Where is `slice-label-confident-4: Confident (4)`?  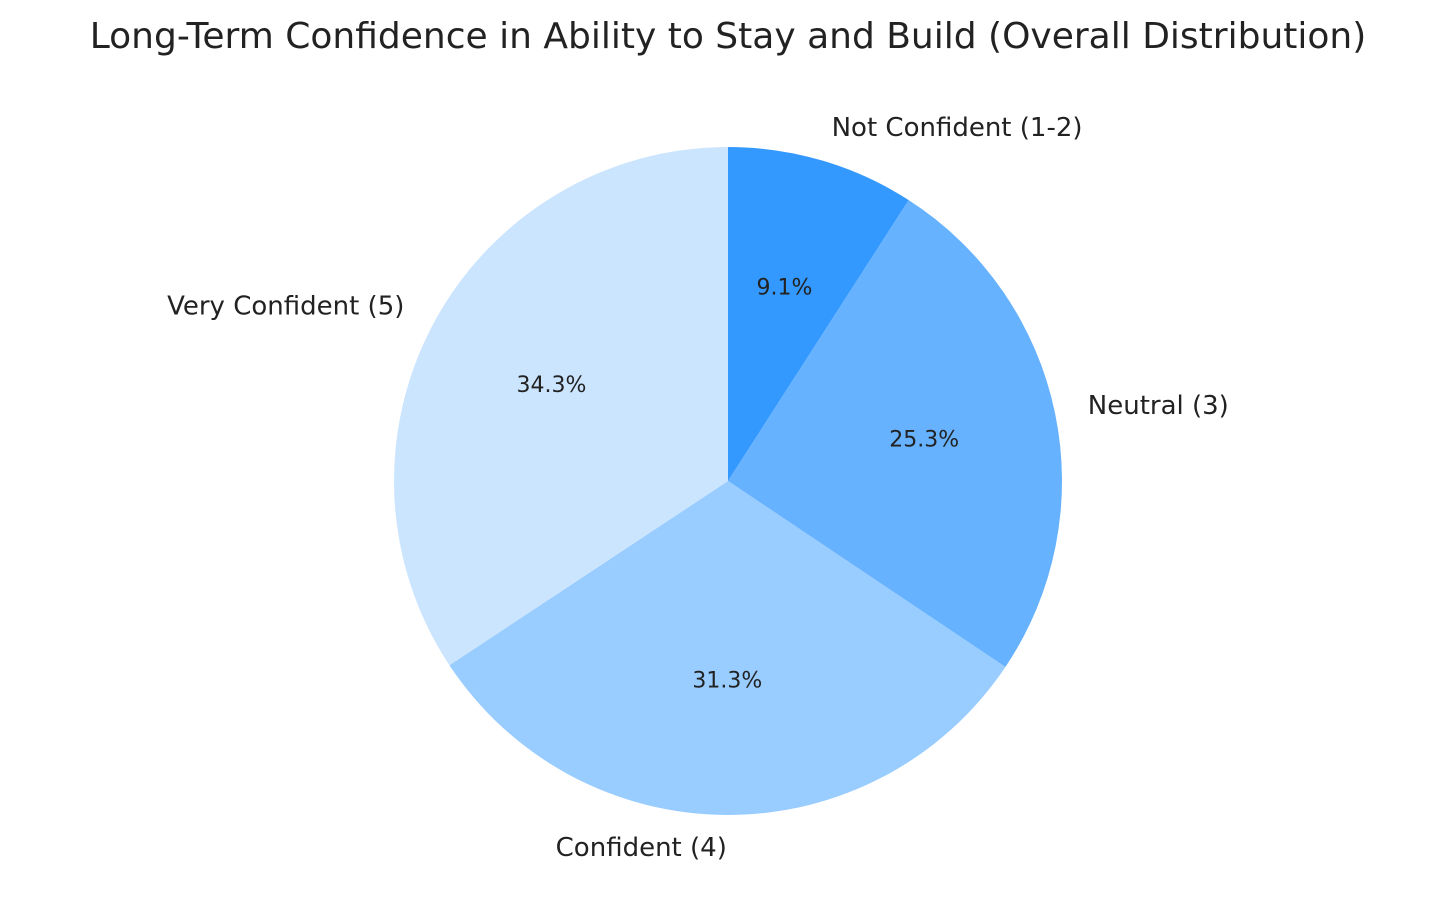
slice-label-confident-4: Confident (4) is located at coordinates (641, 848).